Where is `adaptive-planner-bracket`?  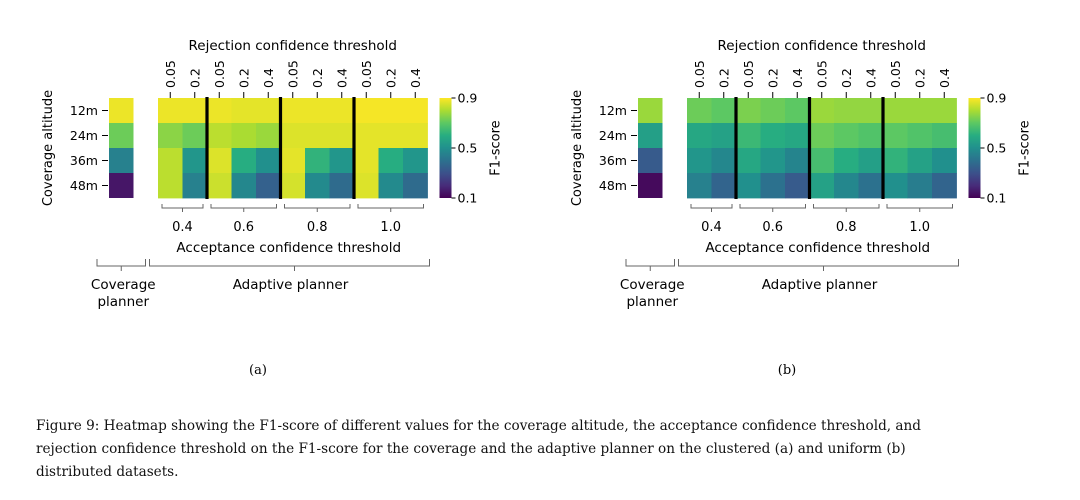
adaptive-planner-bracket is located at coordinates (818, 263).